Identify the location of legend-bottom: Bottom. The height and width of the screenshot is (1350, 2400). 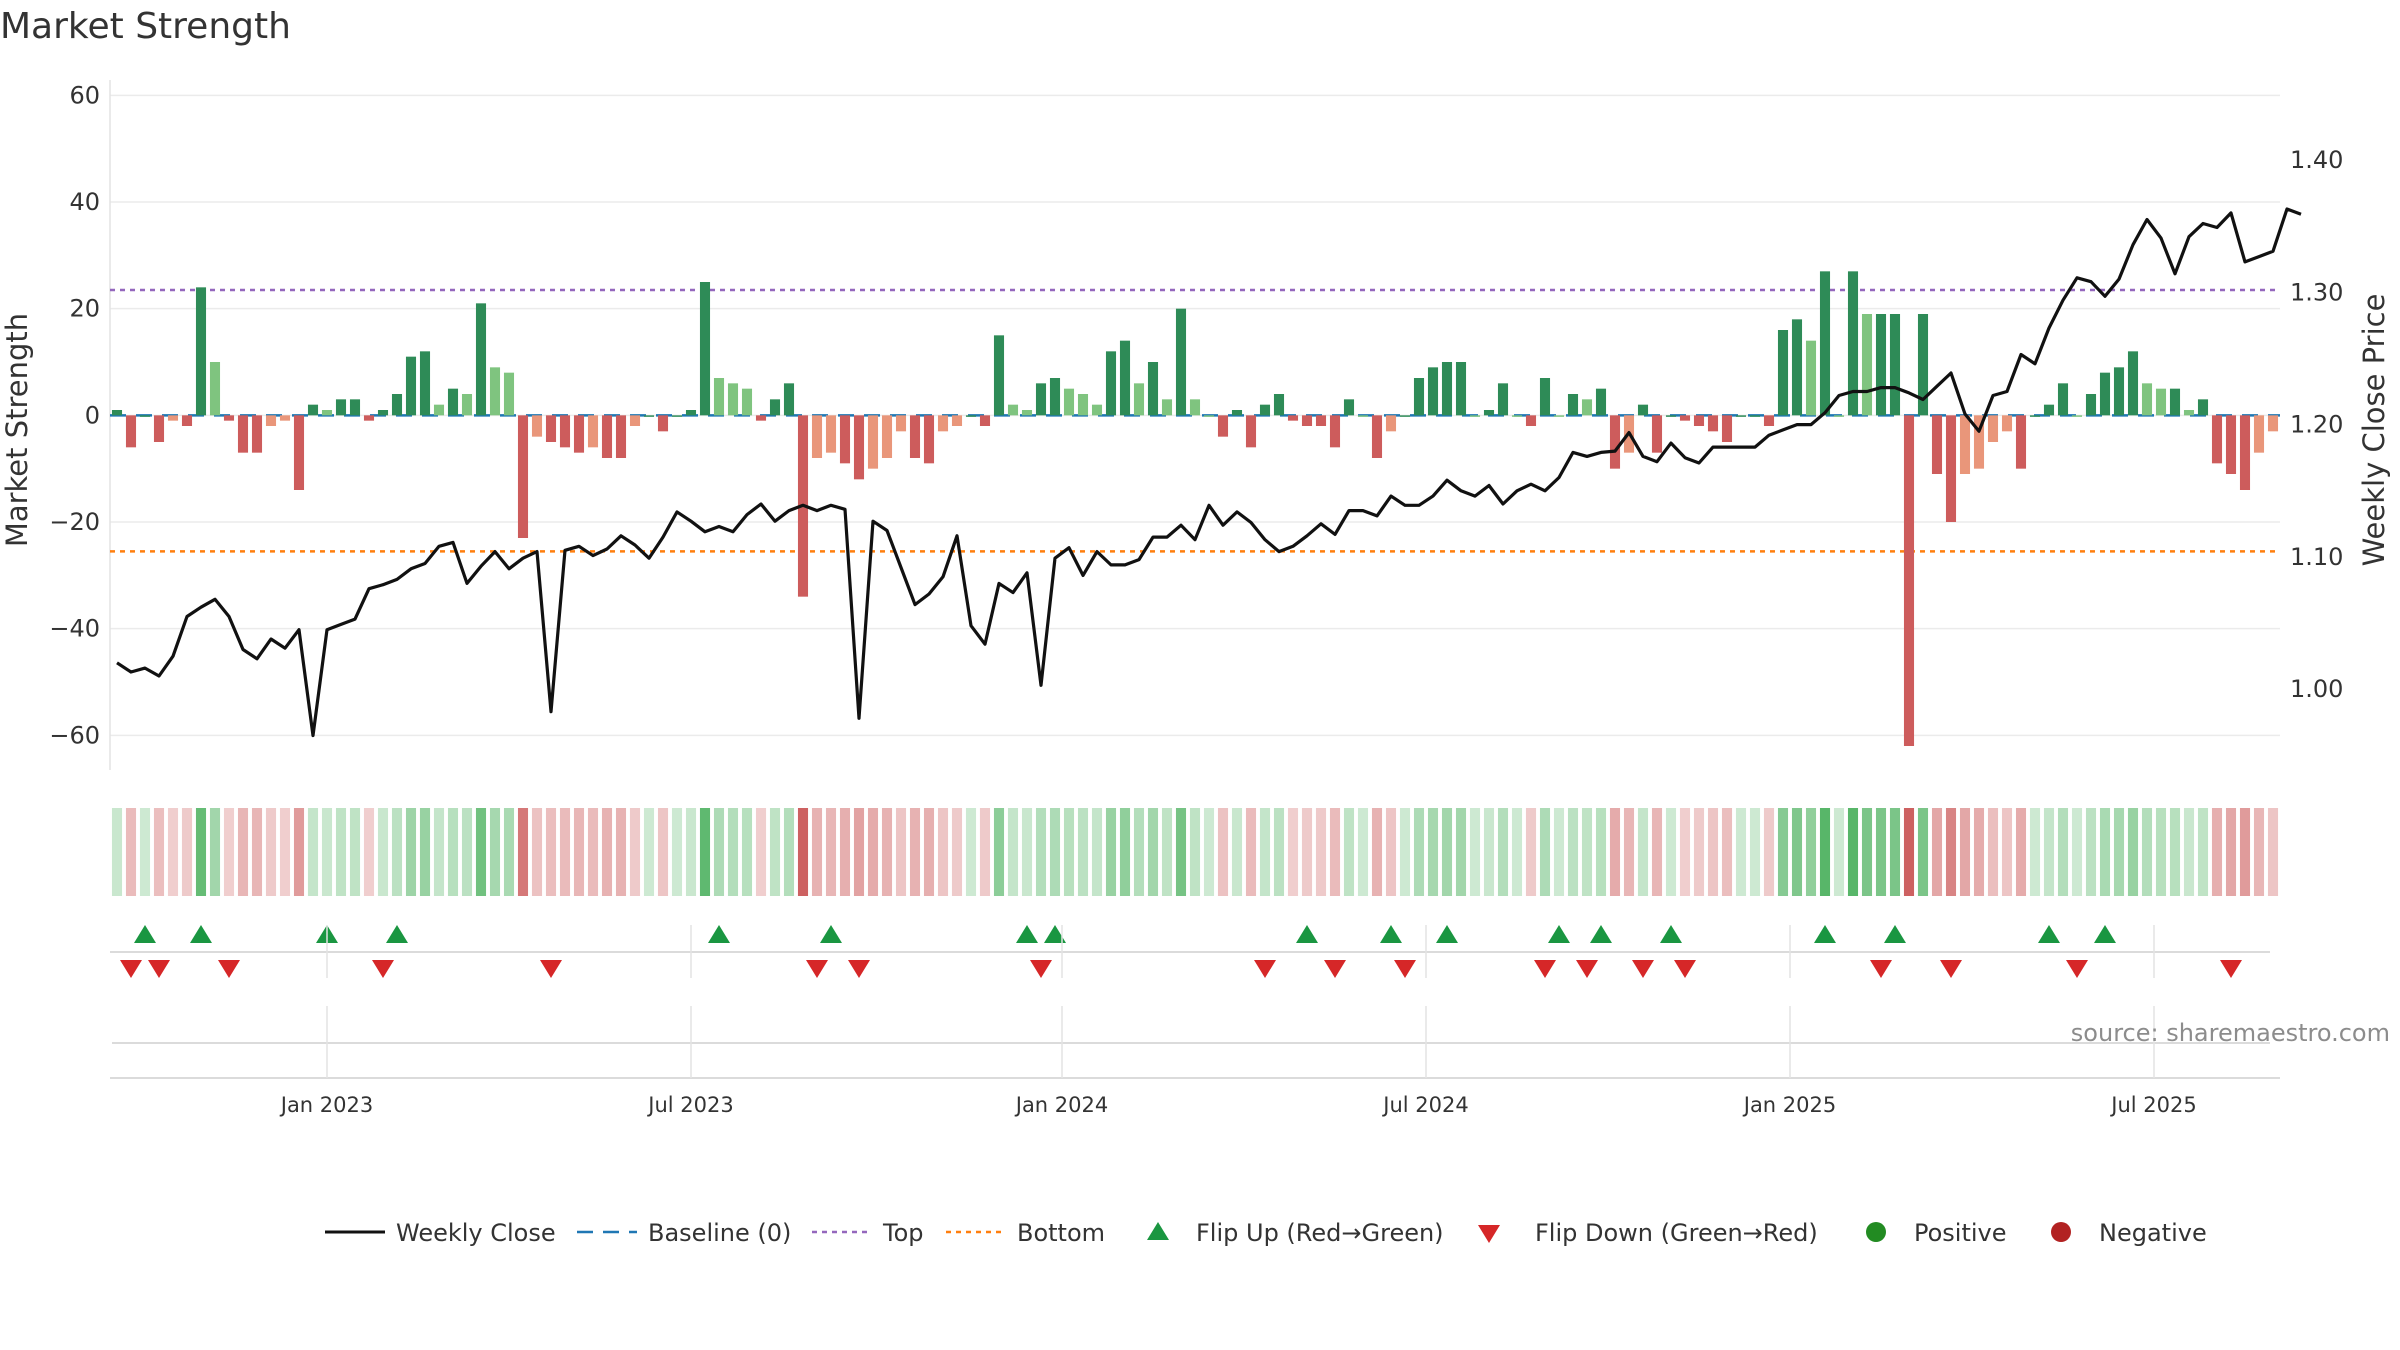
(1025, 1233).